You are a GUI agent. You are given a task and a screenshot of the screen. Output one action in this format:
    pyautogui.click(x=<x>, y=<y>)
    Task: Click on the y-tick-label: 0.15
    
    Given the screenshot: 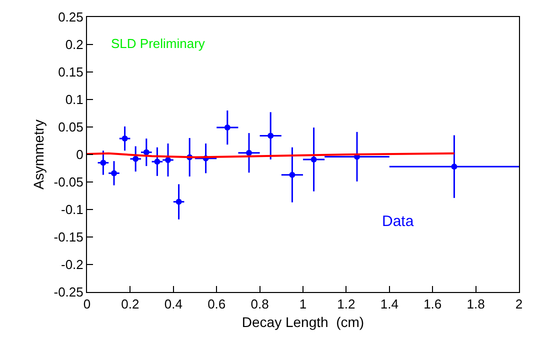 What is the action you would take?
    pyautogui.click(x=71, y=72)
    